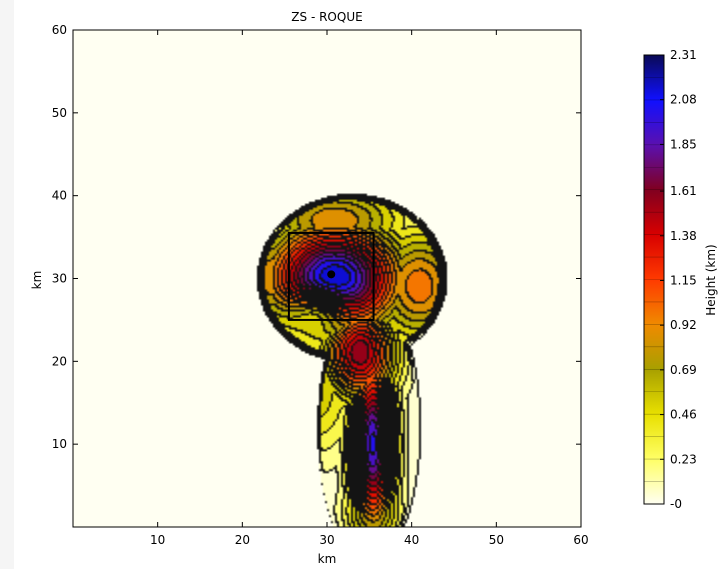 This screenshot has height=569, width=722. What do you see at coordinates (683, 144) in the screenshot?
I see `colorbar-tick-label: 1.85` at bounding box center [683, 144].